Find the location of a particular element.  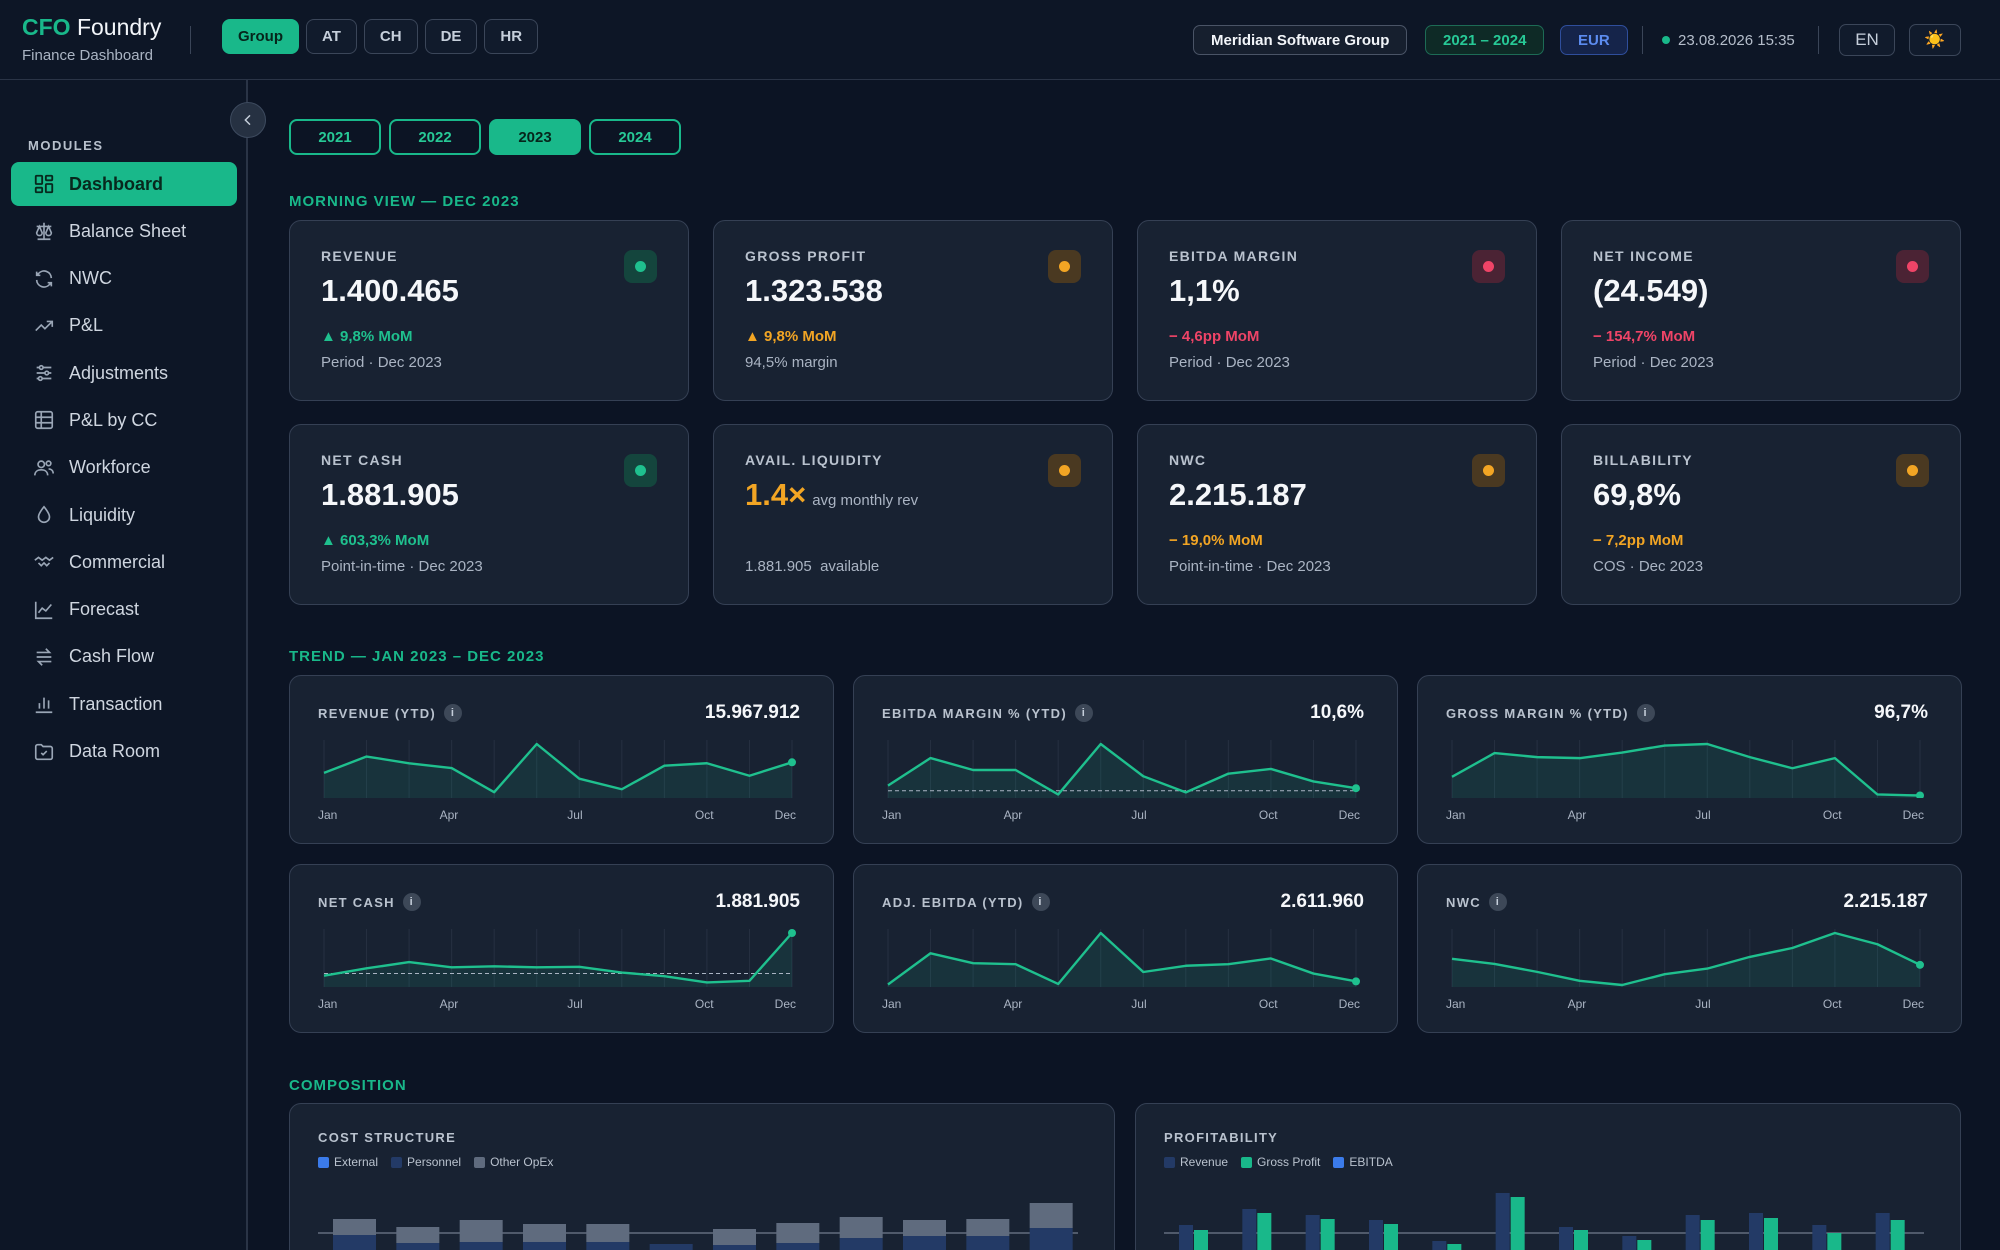

sidebar-item-pl: P&L is located at coordinates (124, 326).